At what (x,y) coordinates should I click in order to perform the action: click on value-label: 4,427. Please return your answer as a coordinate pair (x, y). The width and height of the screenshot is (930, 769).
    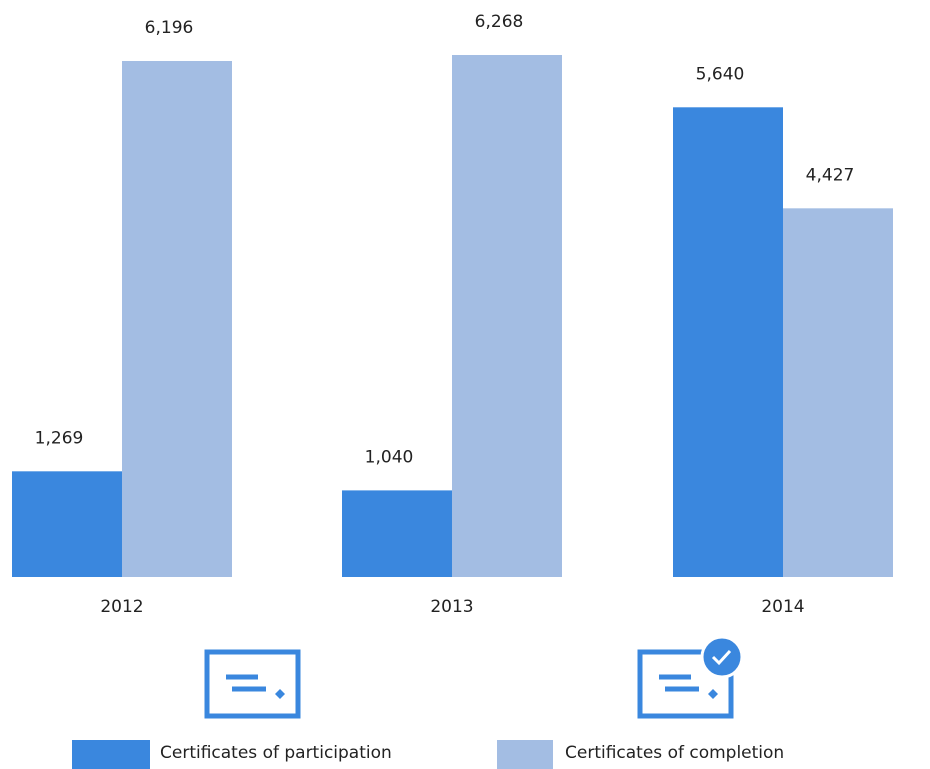
    Looking at the image, I should click on (830, 175).